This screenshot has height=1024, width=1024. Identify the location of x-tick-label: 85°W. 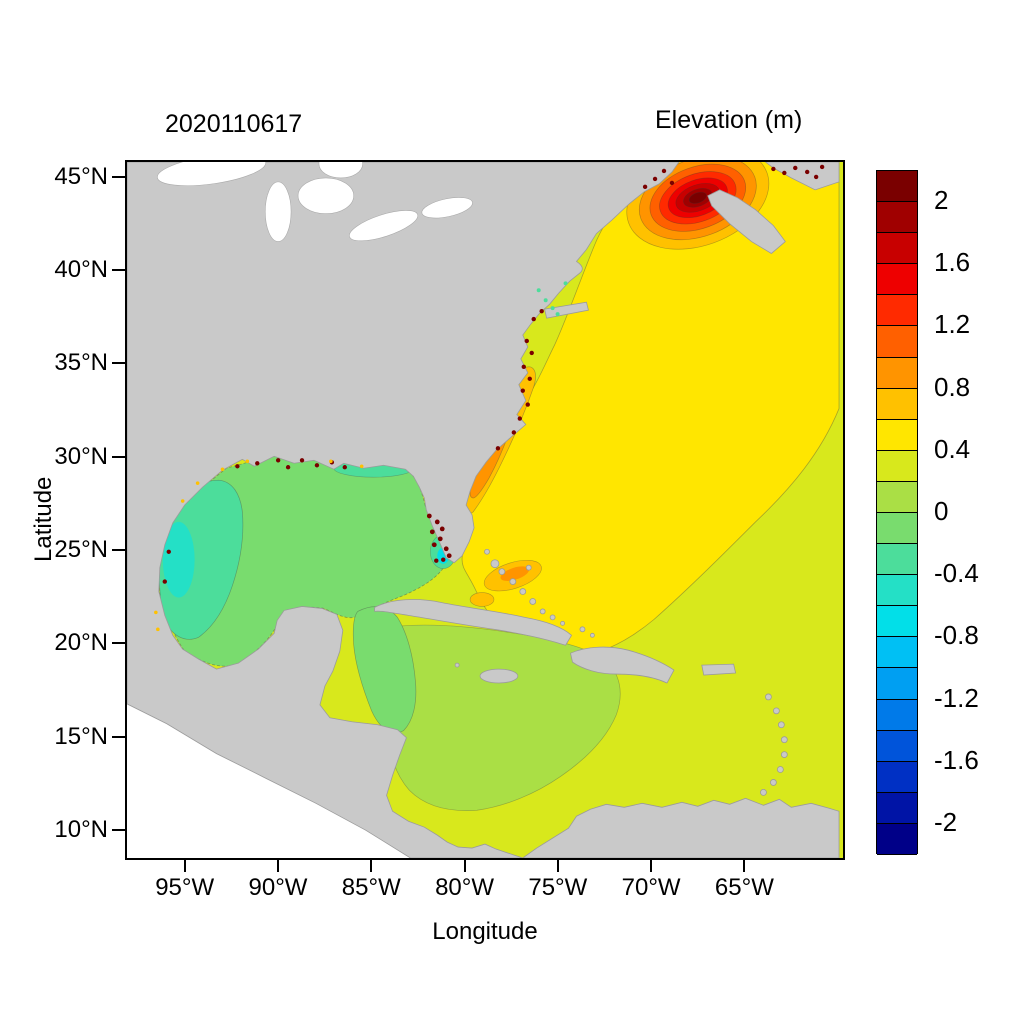
(371, 887).